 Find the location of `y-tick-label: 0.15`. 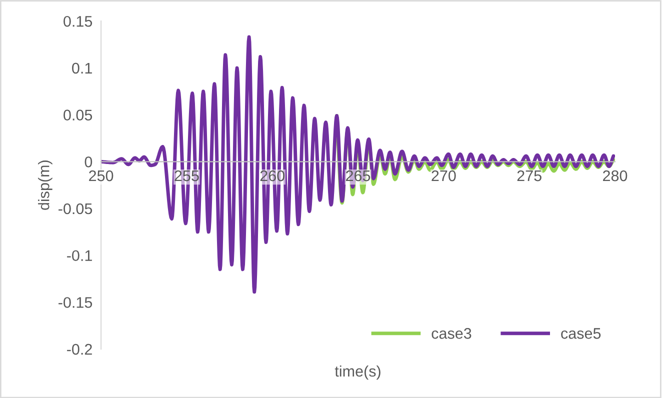

y-tick-label: 0.15 is located at coordinates (78, 21).